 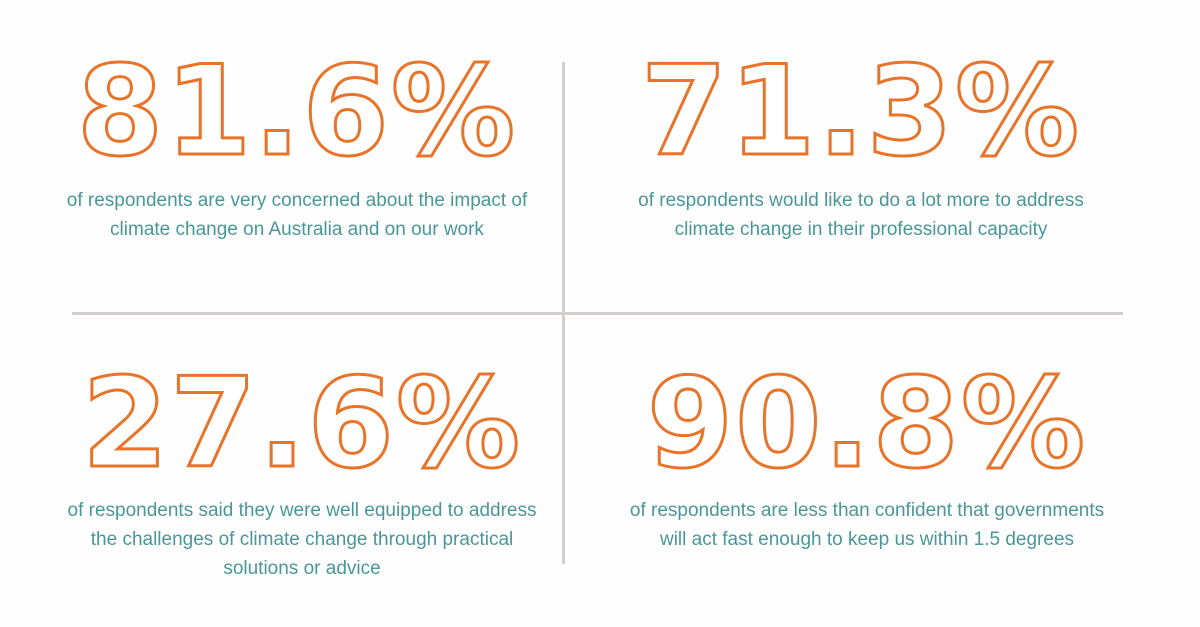 What do you see at coordinates (860, 112) in the screenshot?
I see `stat-value: 71.3%` at bounding box center [860, 112].